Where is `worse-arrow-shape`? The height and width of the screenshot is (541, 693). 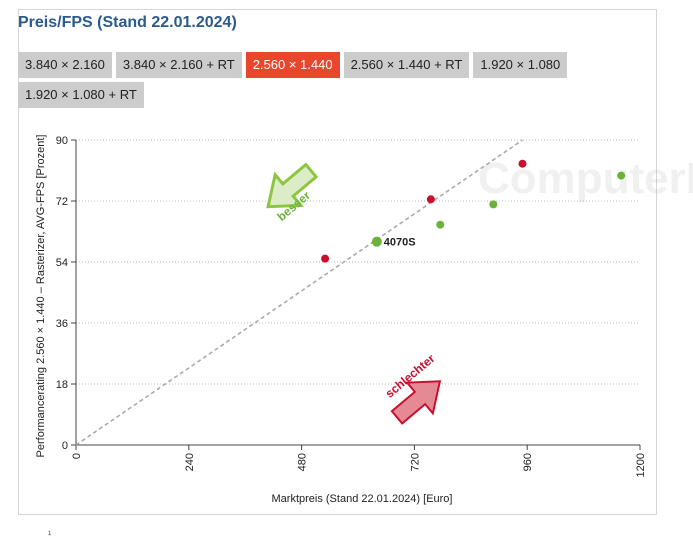
worse-arrow-shape is located at coordinates (416, 402).